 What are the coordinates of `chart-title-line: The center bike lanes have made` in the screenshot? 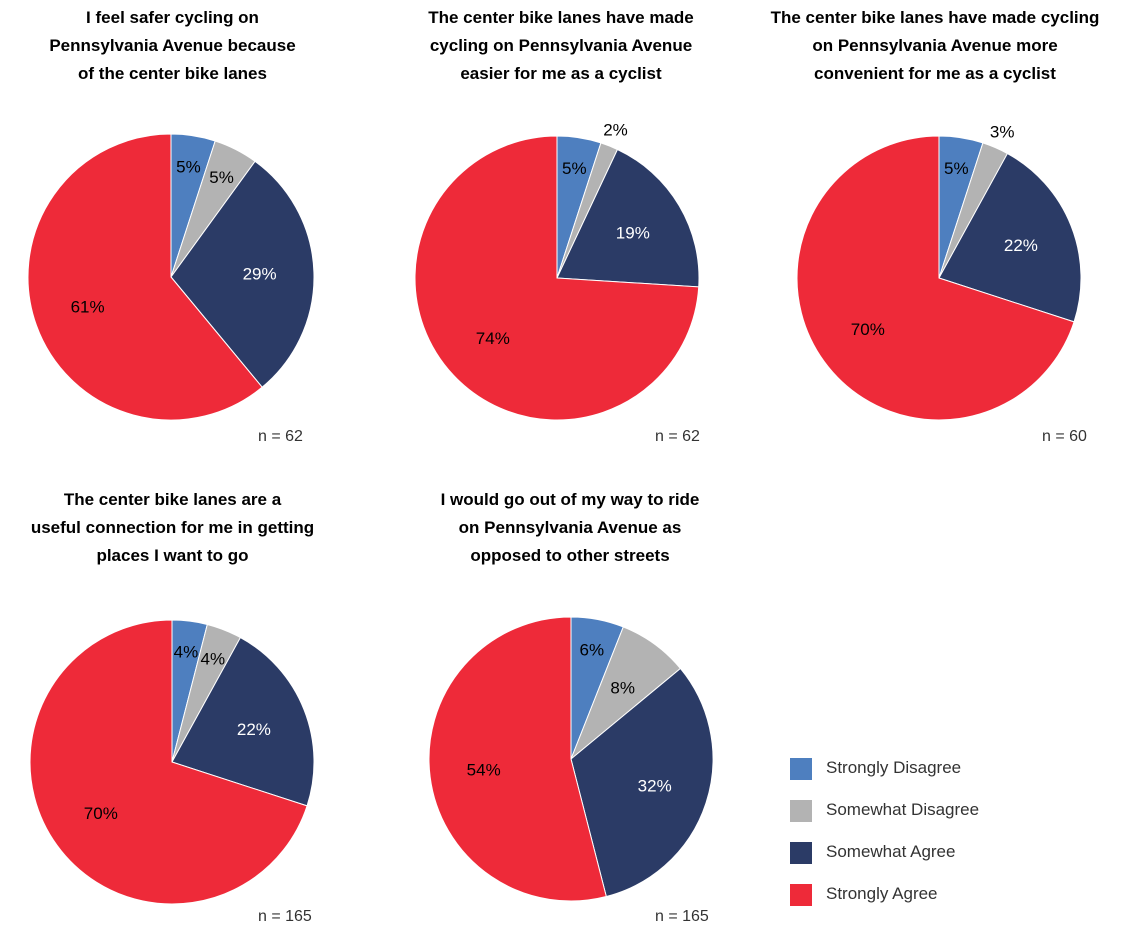 It's located at (561, 17).